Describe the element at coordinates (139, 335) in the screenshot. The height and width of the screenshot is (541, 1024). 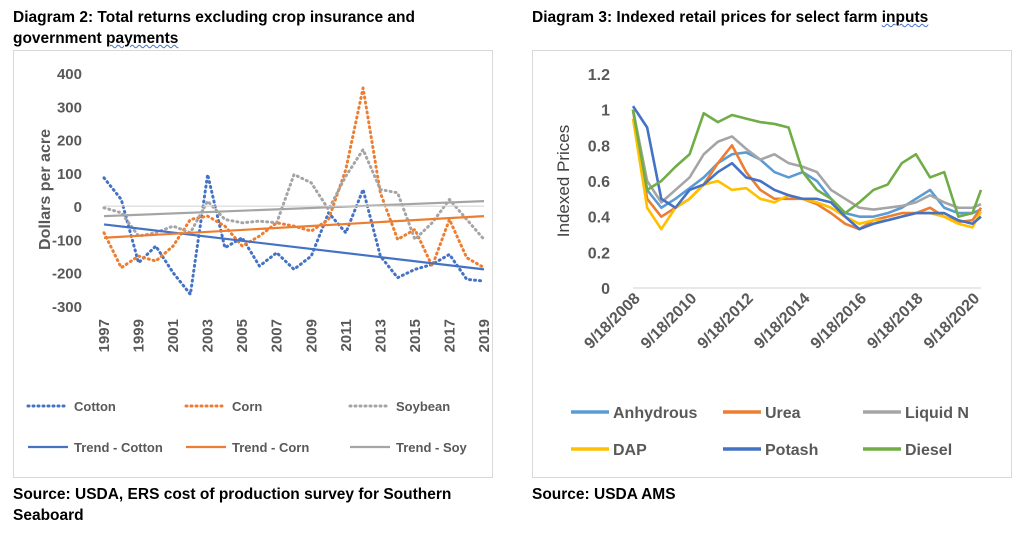
I see `left-x-tick-1999: 1999` at that location.